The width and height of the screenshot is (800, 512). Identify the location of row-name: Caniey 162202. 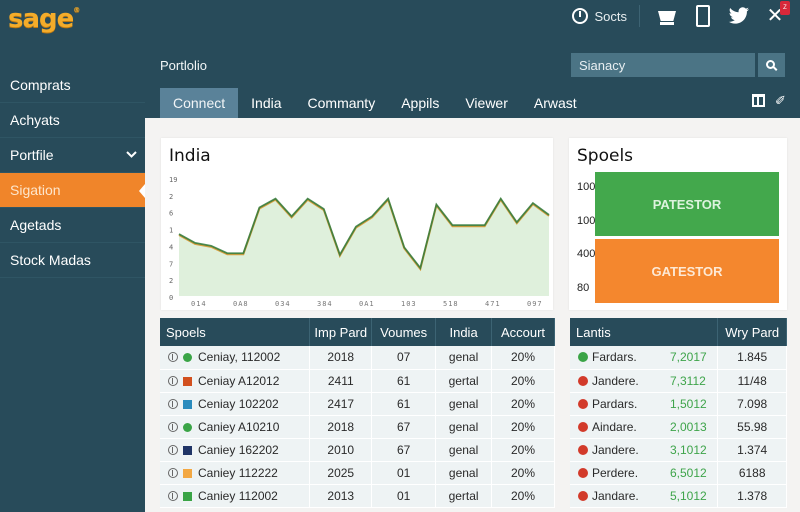
(238, 449).